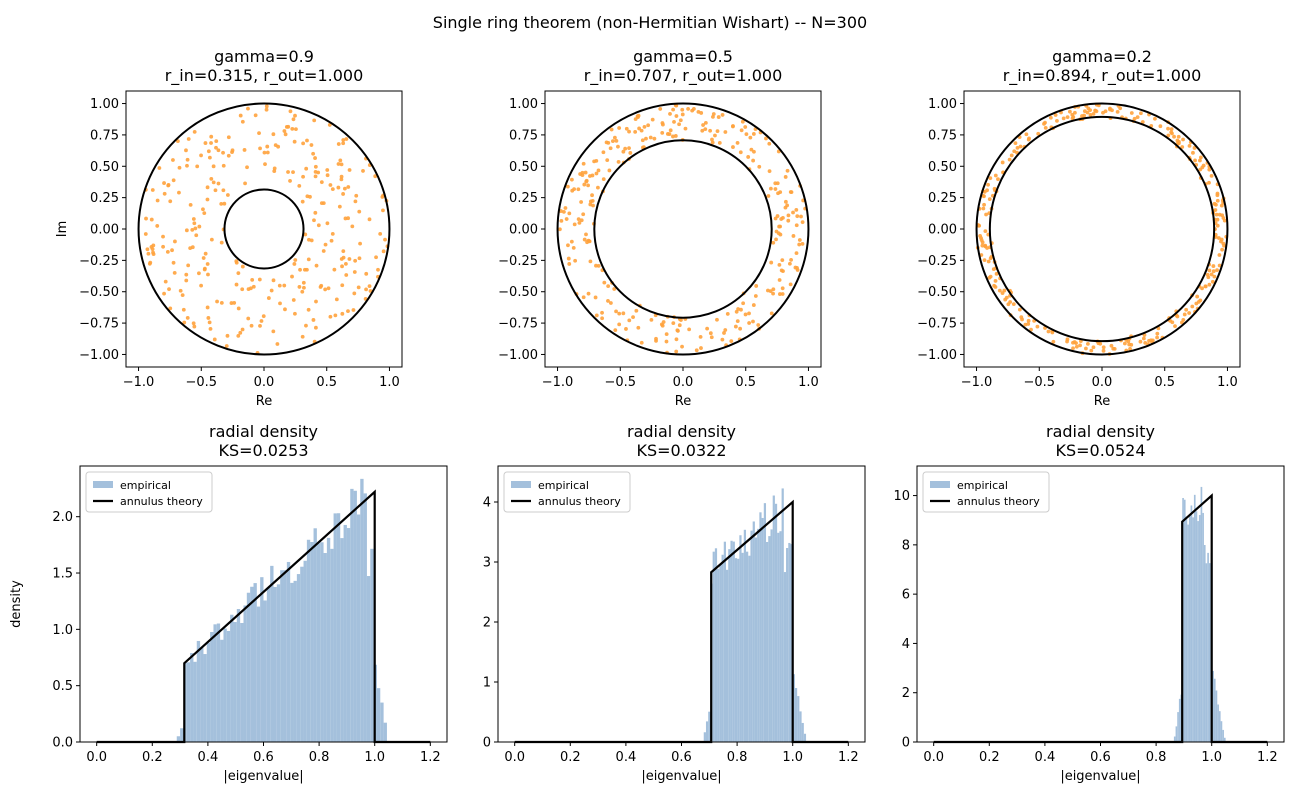  I want to click on y-tick-label: 6, so click(906, 595).